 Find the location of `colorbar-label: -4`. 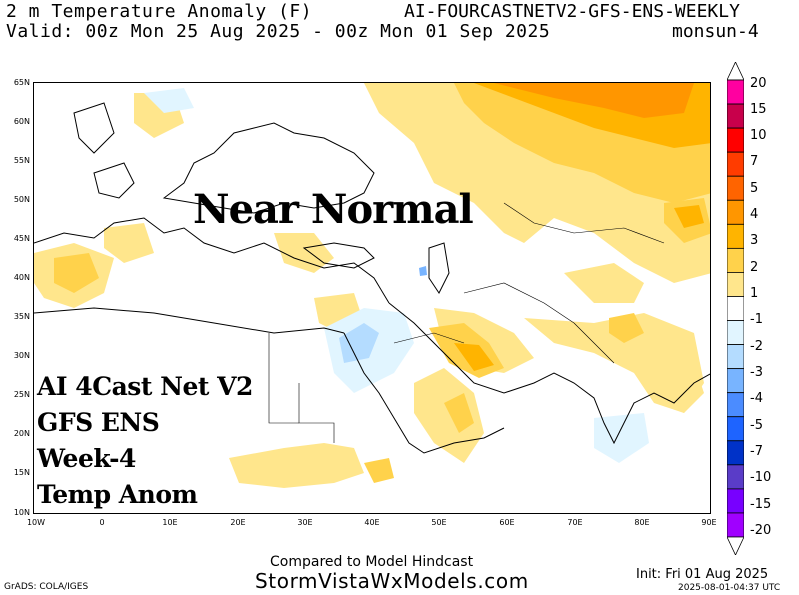

colorbar-label: -4 is located at coordinates (756, 398).